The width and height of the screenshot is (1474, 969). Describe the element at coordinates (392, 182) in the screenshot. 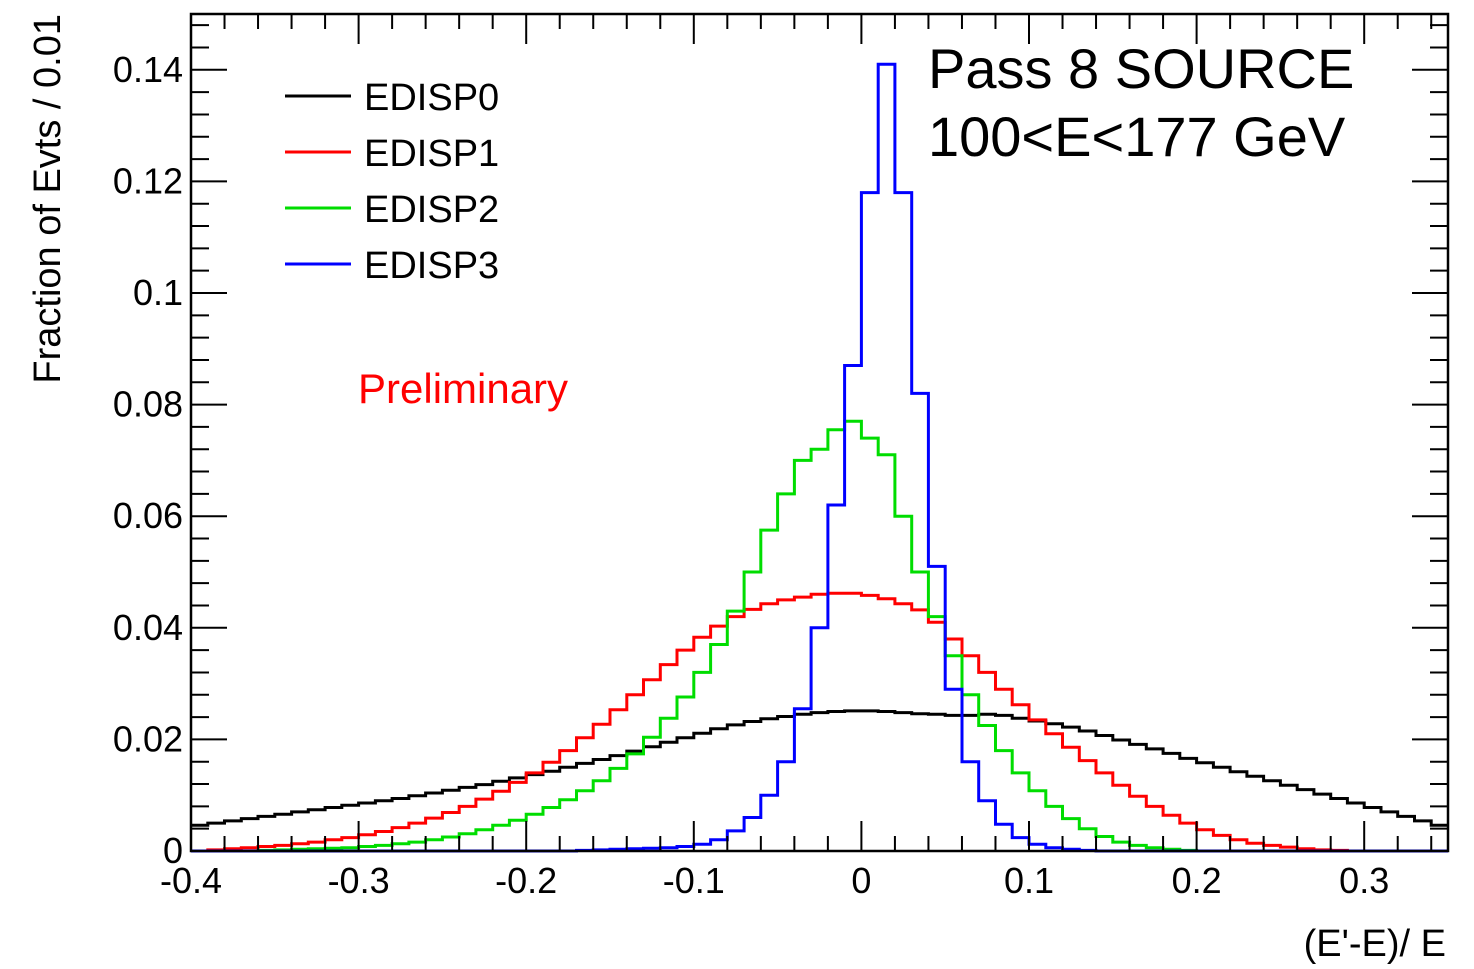

I see `legend: EDISP0 EDISP1 EDISP2 EDISP3` at that location.